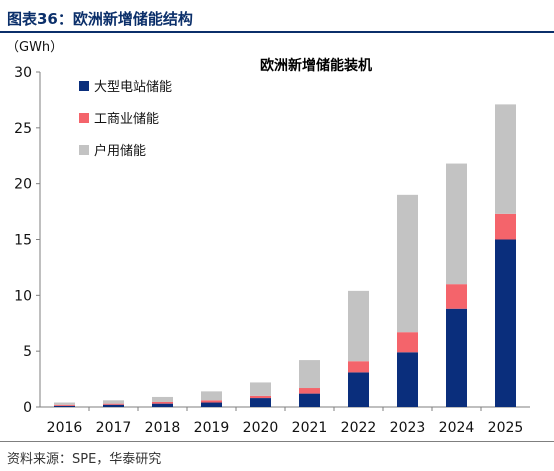 Image resolution: width=554 pixels, height=471 pixels. I want to click on legend-label: 大型电站储能, so click(133, 87).